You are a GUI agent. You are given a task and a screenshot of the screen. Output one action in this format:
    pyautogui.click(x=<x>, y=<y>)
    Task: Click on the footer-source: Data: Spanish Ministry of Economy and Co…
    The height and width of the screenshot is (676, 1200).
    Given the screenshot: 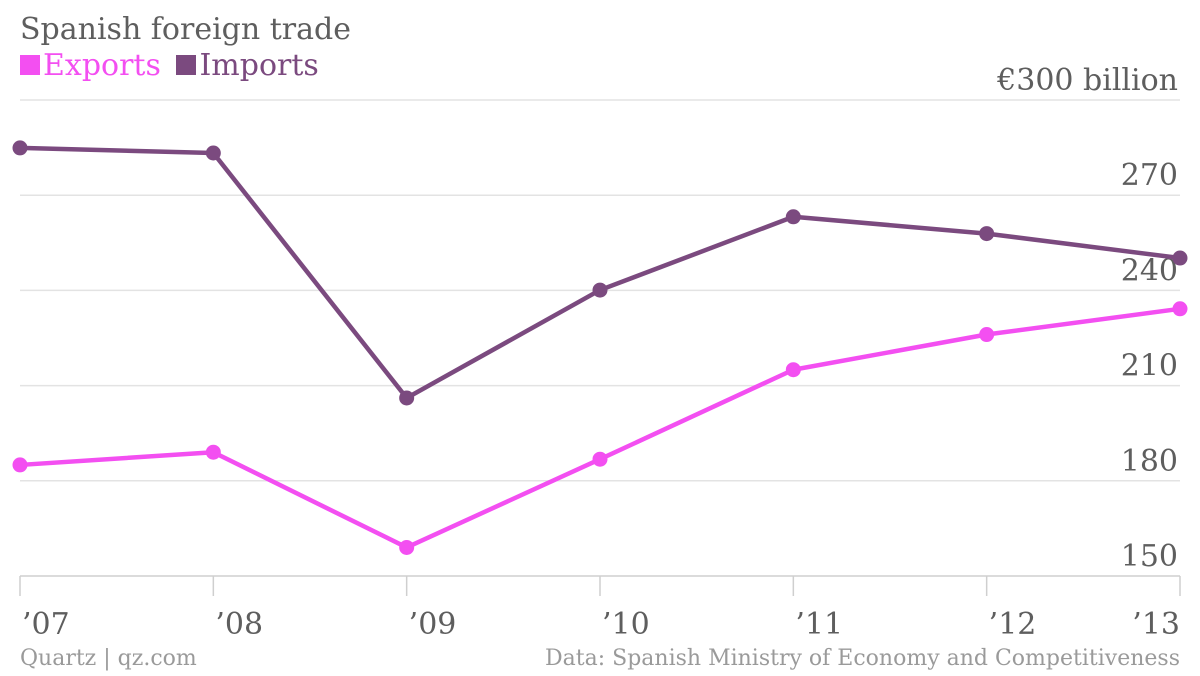 What is the action you would take?
    pyautogui.click(x=862, y=658)
    